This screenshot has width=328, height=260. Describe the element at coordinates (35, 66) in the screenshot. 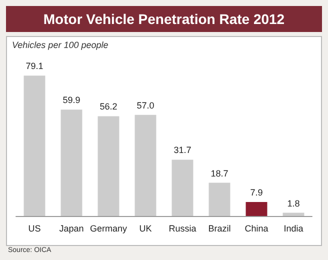

I see `data-label: 79.1` at that location.